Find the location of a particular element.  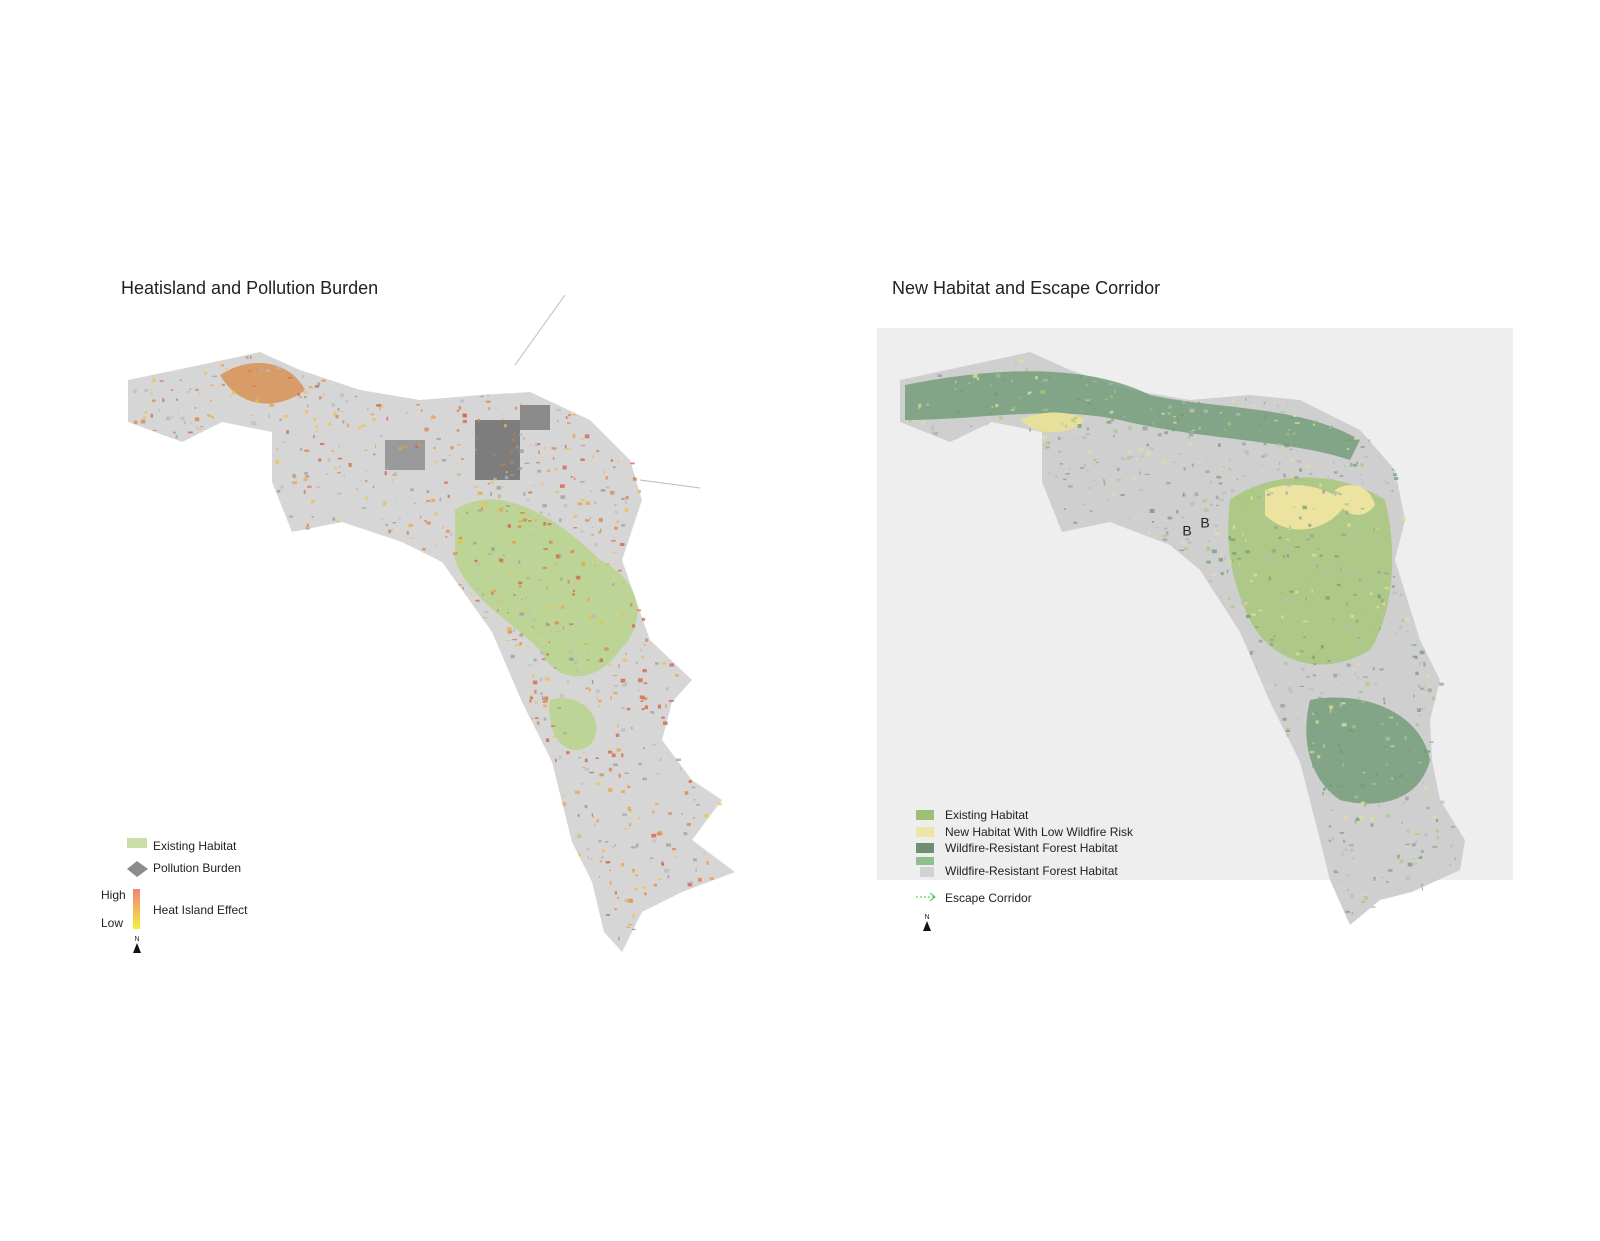

legend-label: Heat Island Effect is located at coordinates (200, 910).